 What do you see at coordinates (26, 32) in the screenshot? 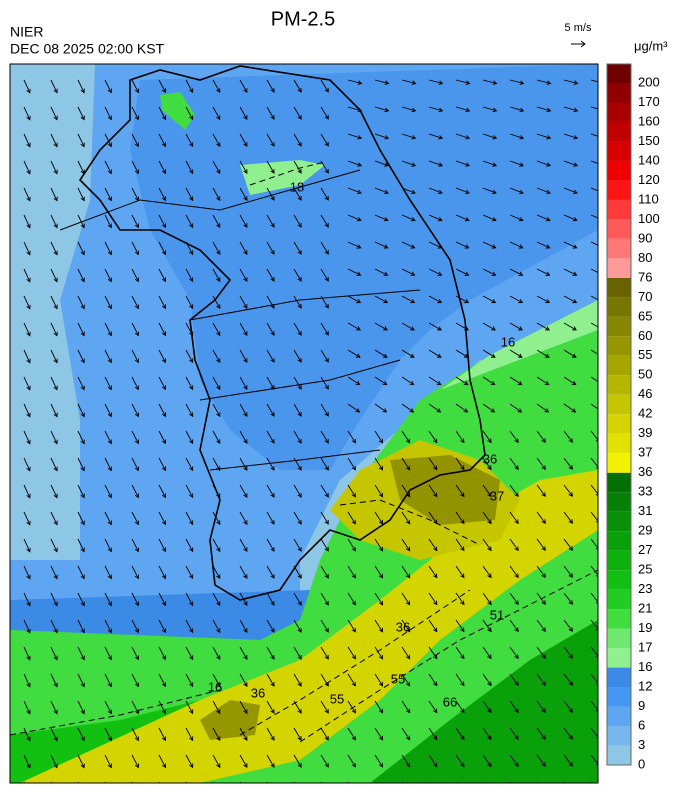
I see `source: NIER` at bounding box center [26, 32].